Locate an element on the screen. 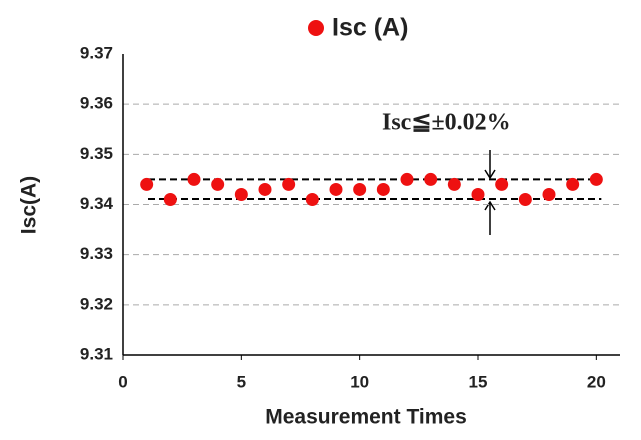 The height and width of the screenshot is (440, 641). x-tick-label: 20 is located at coordinates (596, 381).